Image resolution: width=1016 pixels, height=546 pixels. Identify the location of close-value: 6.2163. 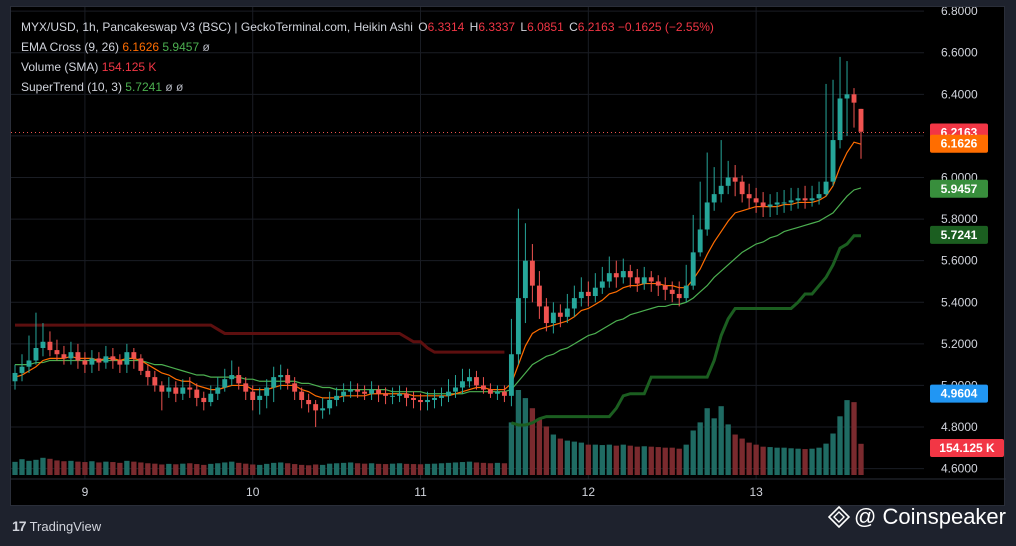
(596, 27).